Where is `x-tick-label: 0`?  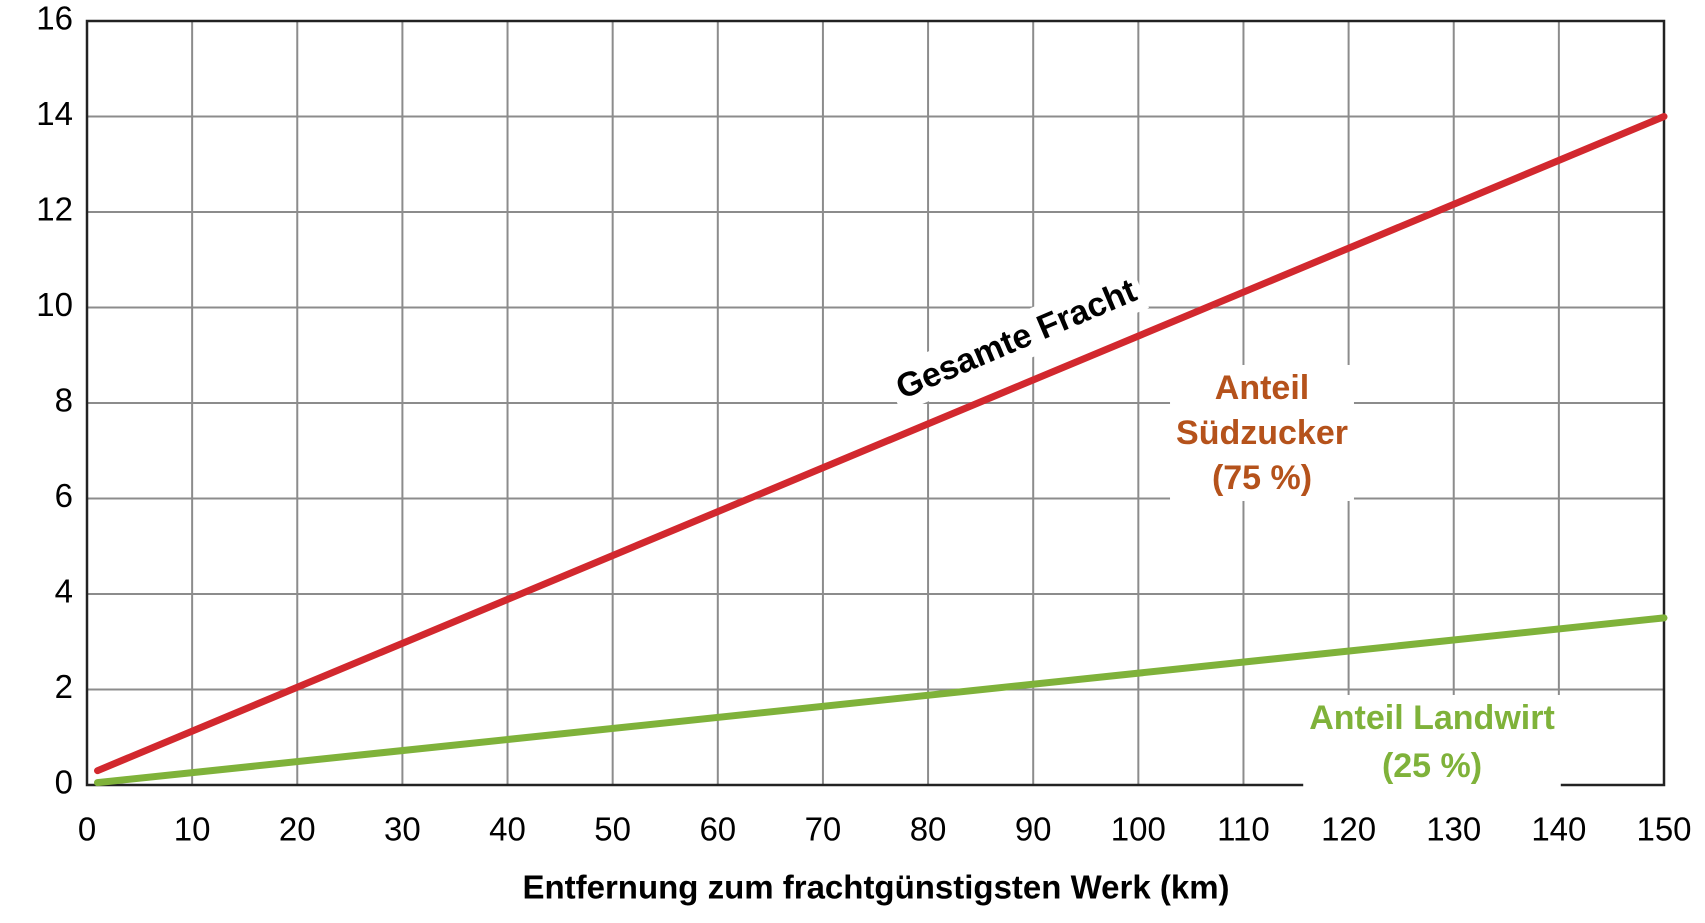
x-tick-label: 0 is located at coordinates (87, 829).